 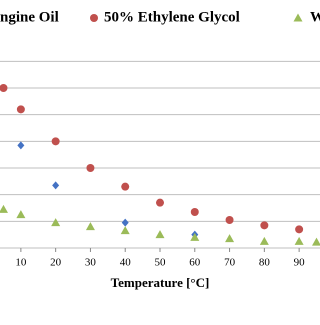 What do you see at coordinates (126, 263) in the screenshot?
I see `x-tick-label: 40` at bounding box center [126, 263].